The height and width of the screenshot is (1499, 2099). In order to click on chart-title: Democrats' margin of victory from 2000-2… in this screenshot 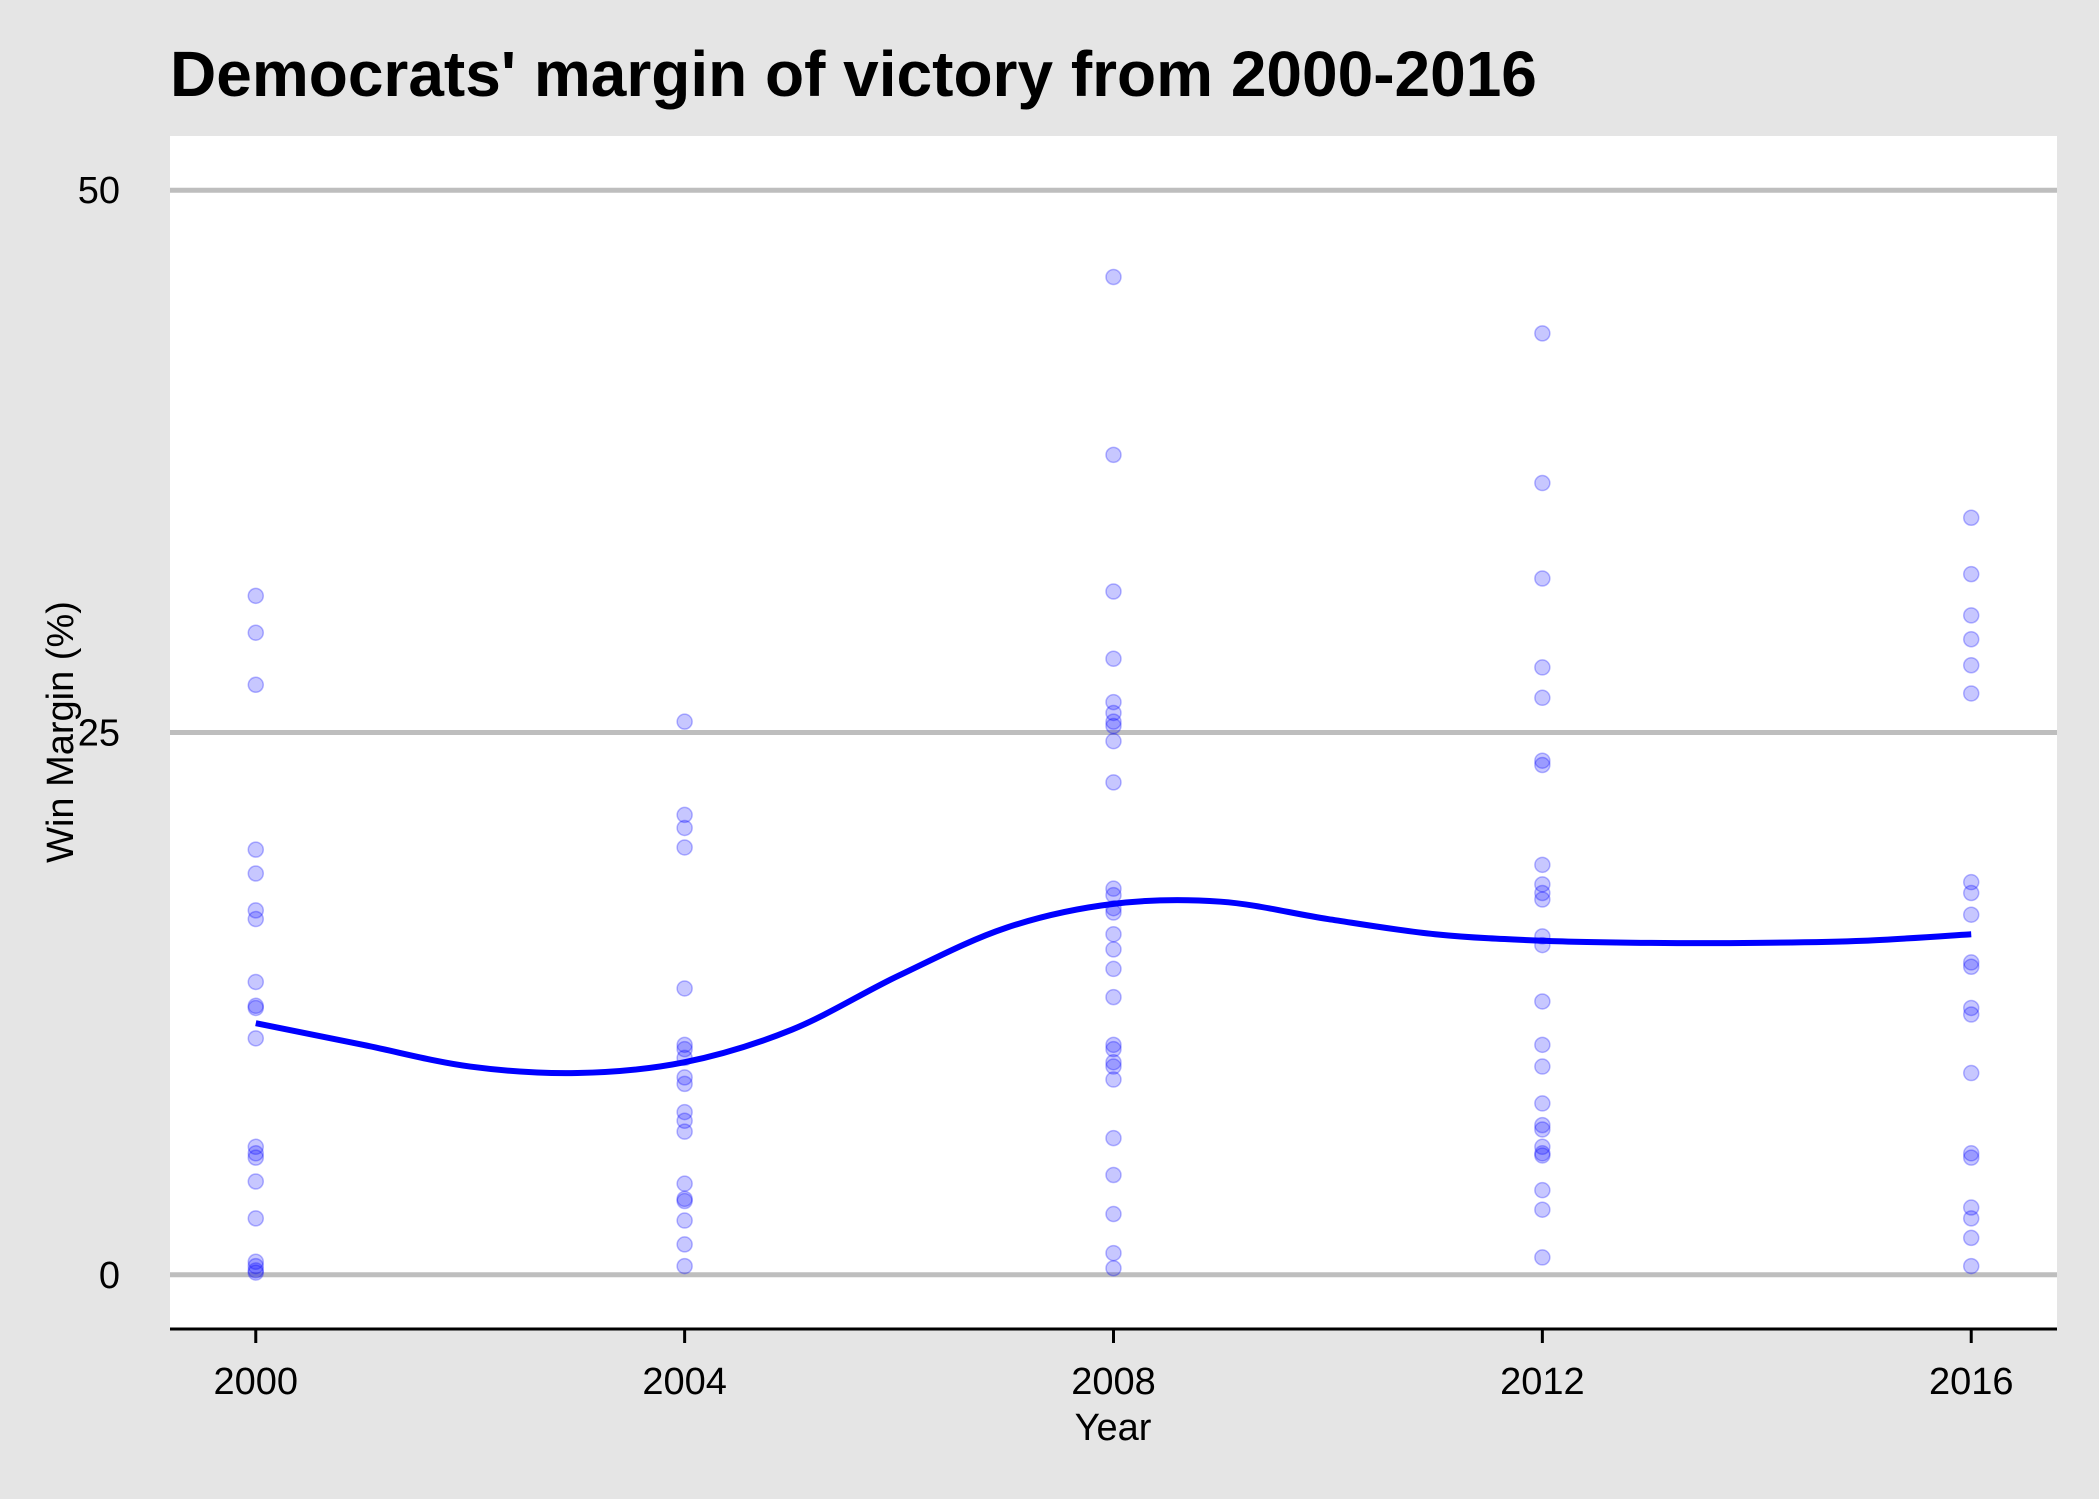, I will do `click(853, 74)`.